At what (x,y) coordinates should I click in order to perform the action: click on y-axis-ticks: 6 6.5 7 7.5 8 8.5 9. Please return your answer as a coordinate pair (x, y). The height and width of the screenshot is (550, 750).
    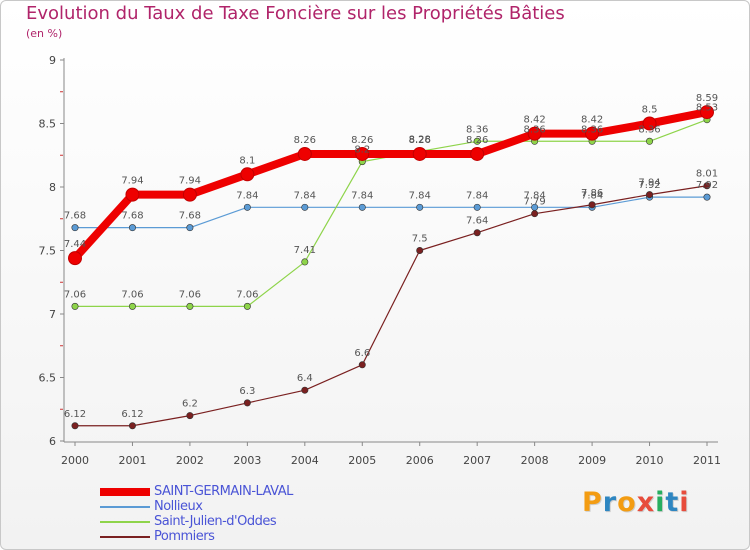
    Looking at the image, I should click on (51, 251).